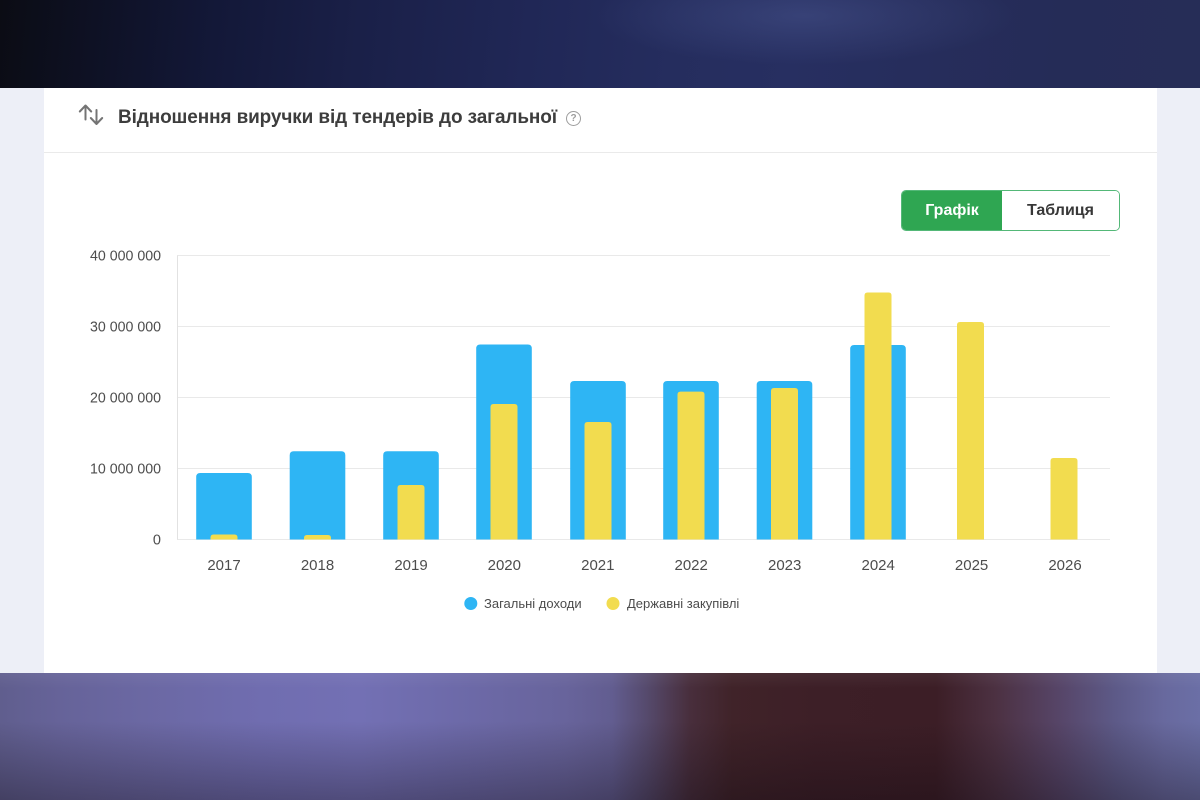 Image resolution: width=1200 pixels, height=800 pixels. Describe the element at coordinates (125, 257) in the screenshot. I see `svg-text: 40 000 000` at that location.